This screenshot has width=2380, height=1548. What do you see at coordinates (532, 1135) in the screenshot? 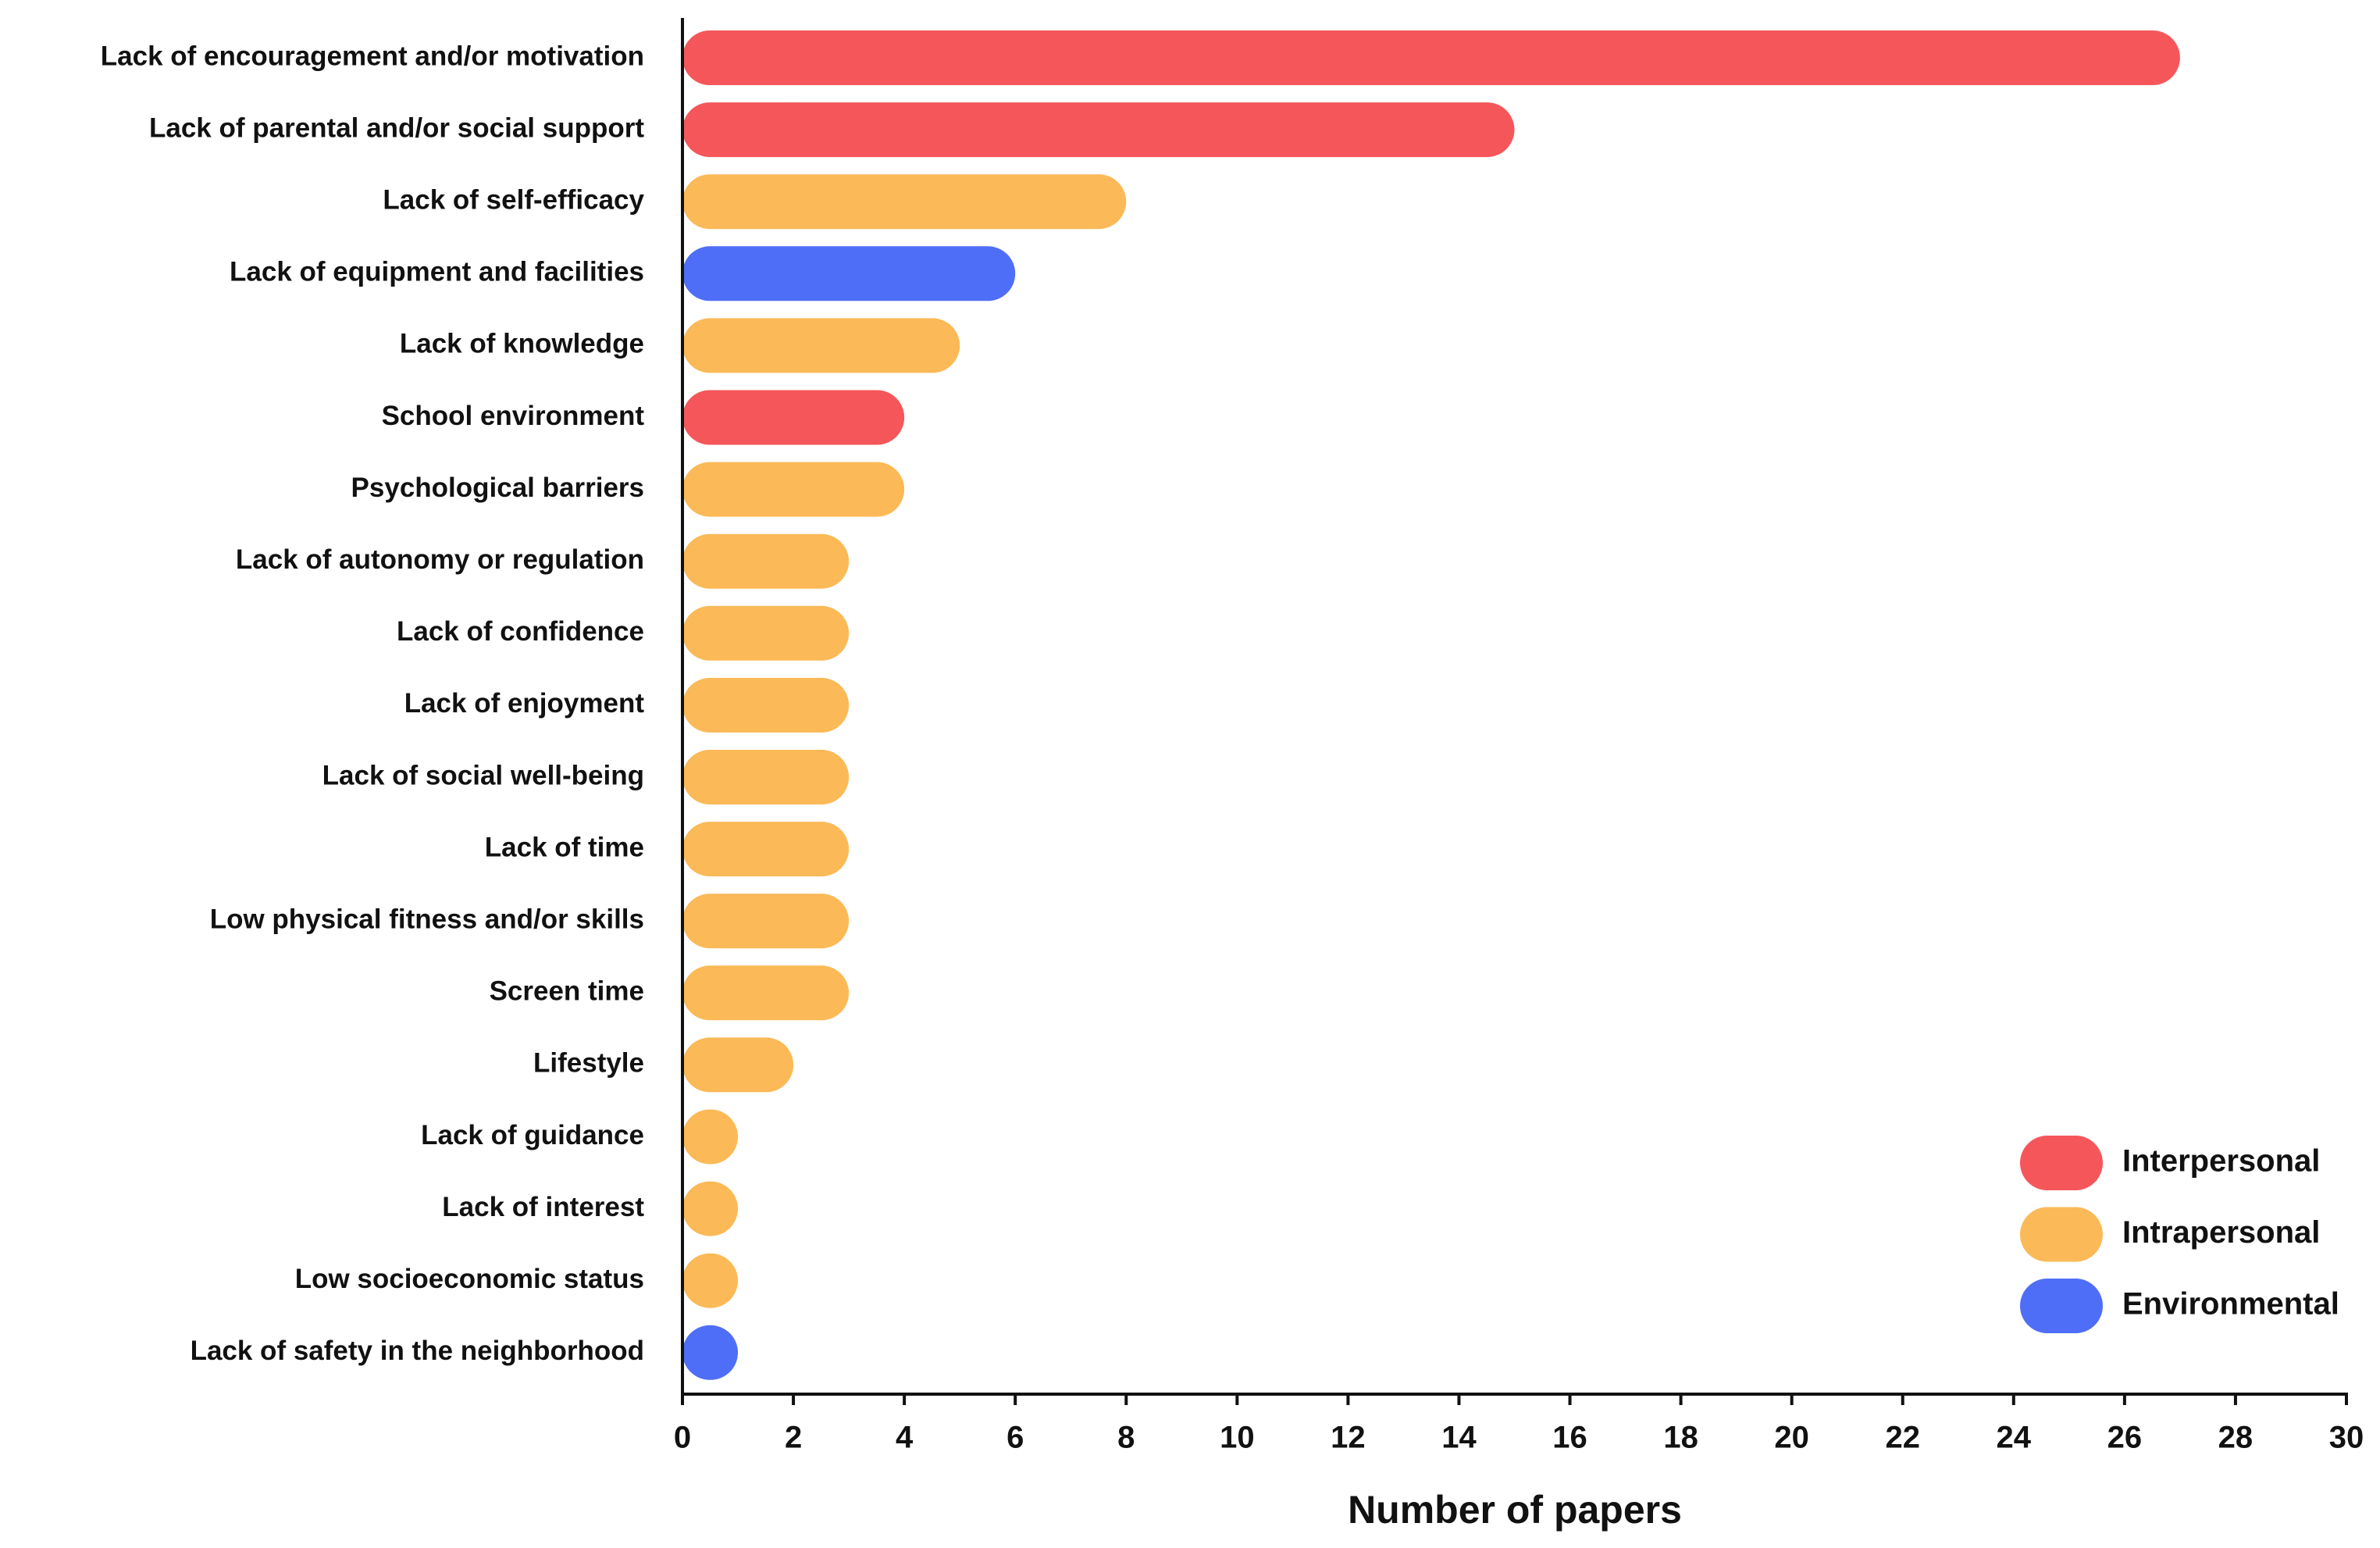
I see `y-tick-label: Lack of guidance` at bounding box center [532, 1135].